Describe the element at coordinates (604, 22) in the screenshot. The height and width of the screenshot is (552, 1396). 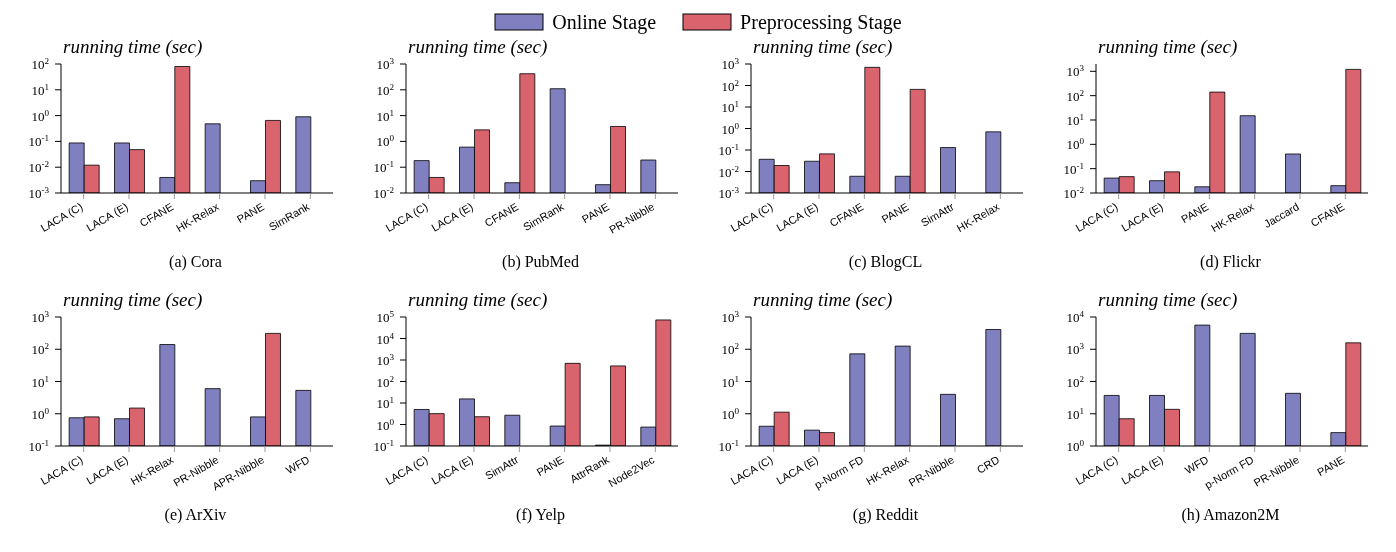
I see `legend-label: Online Stage` at that location.